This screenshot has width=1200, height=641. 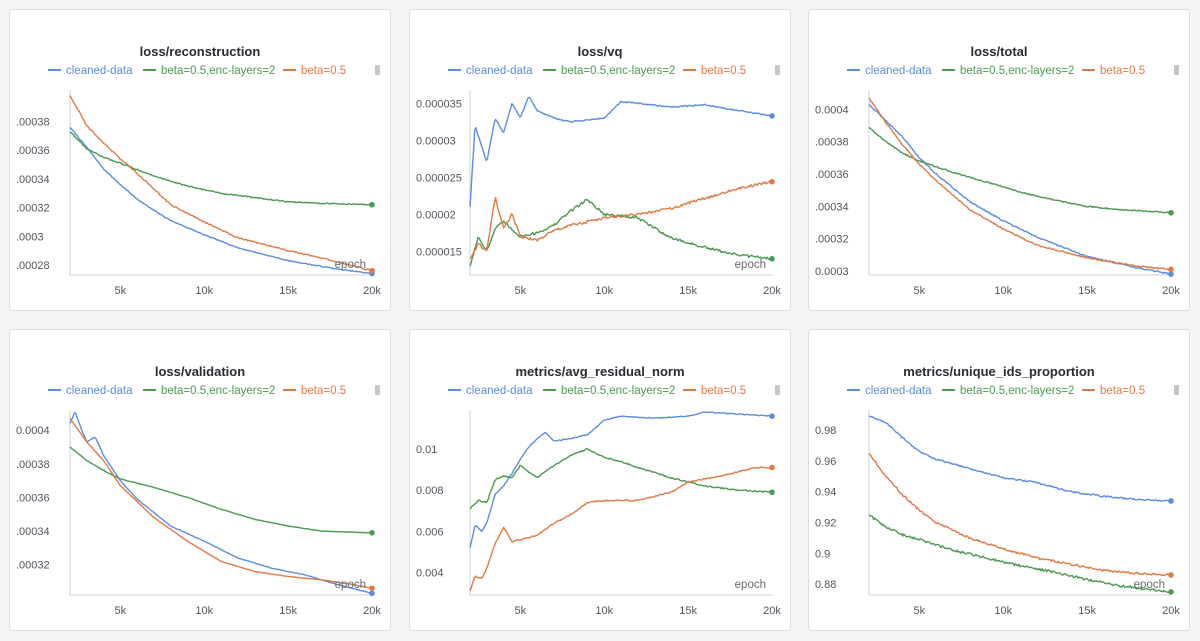 What do you see at coordinates (825, 462) in the screenshot?
I see `y-tick-label: 0.96` at bounding box center [825, 462].